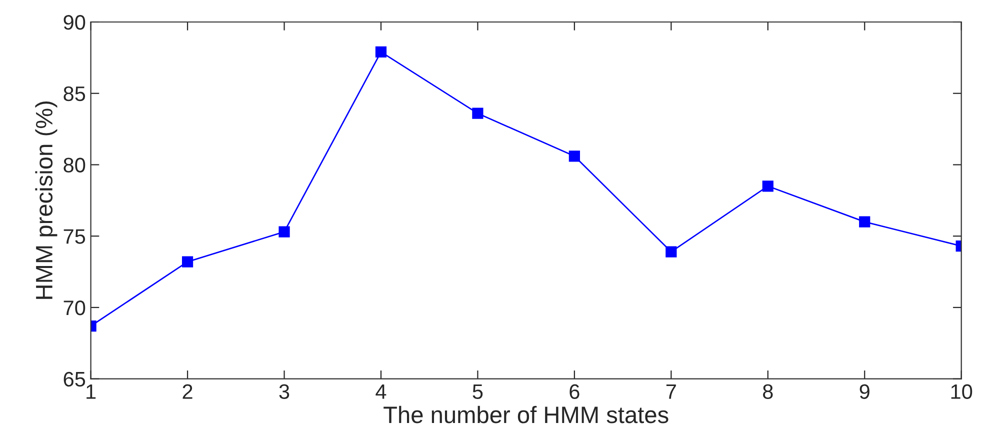 Image resolution: width=987 pixels, height=440 pixels. What do you see at coordinates (75, 308) in the screenshot?
I see `y-tick-label: 70` at bounding box center [75, 308].